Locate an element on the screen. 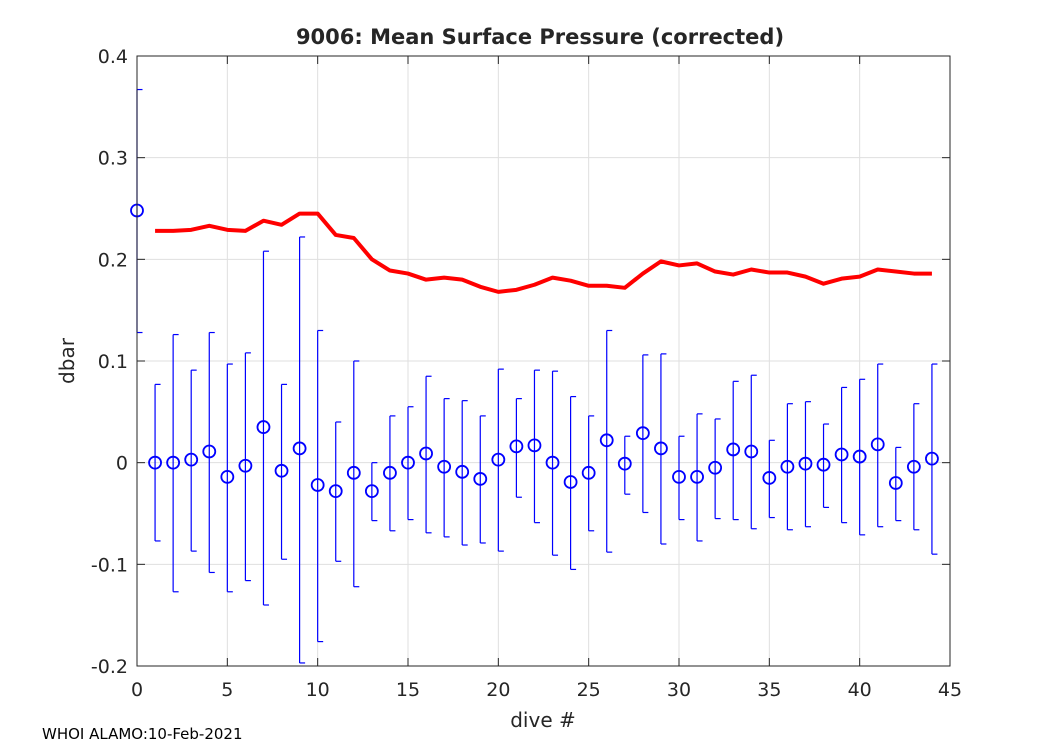 The image size is (1050, 750). x-tick-label: 15 is located at coordinates (408, 690).